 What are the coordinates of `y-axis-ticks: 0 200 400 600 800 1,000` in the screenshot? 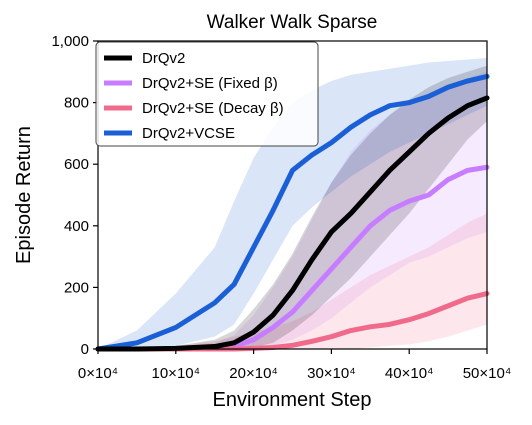 It's located at (74, 195).